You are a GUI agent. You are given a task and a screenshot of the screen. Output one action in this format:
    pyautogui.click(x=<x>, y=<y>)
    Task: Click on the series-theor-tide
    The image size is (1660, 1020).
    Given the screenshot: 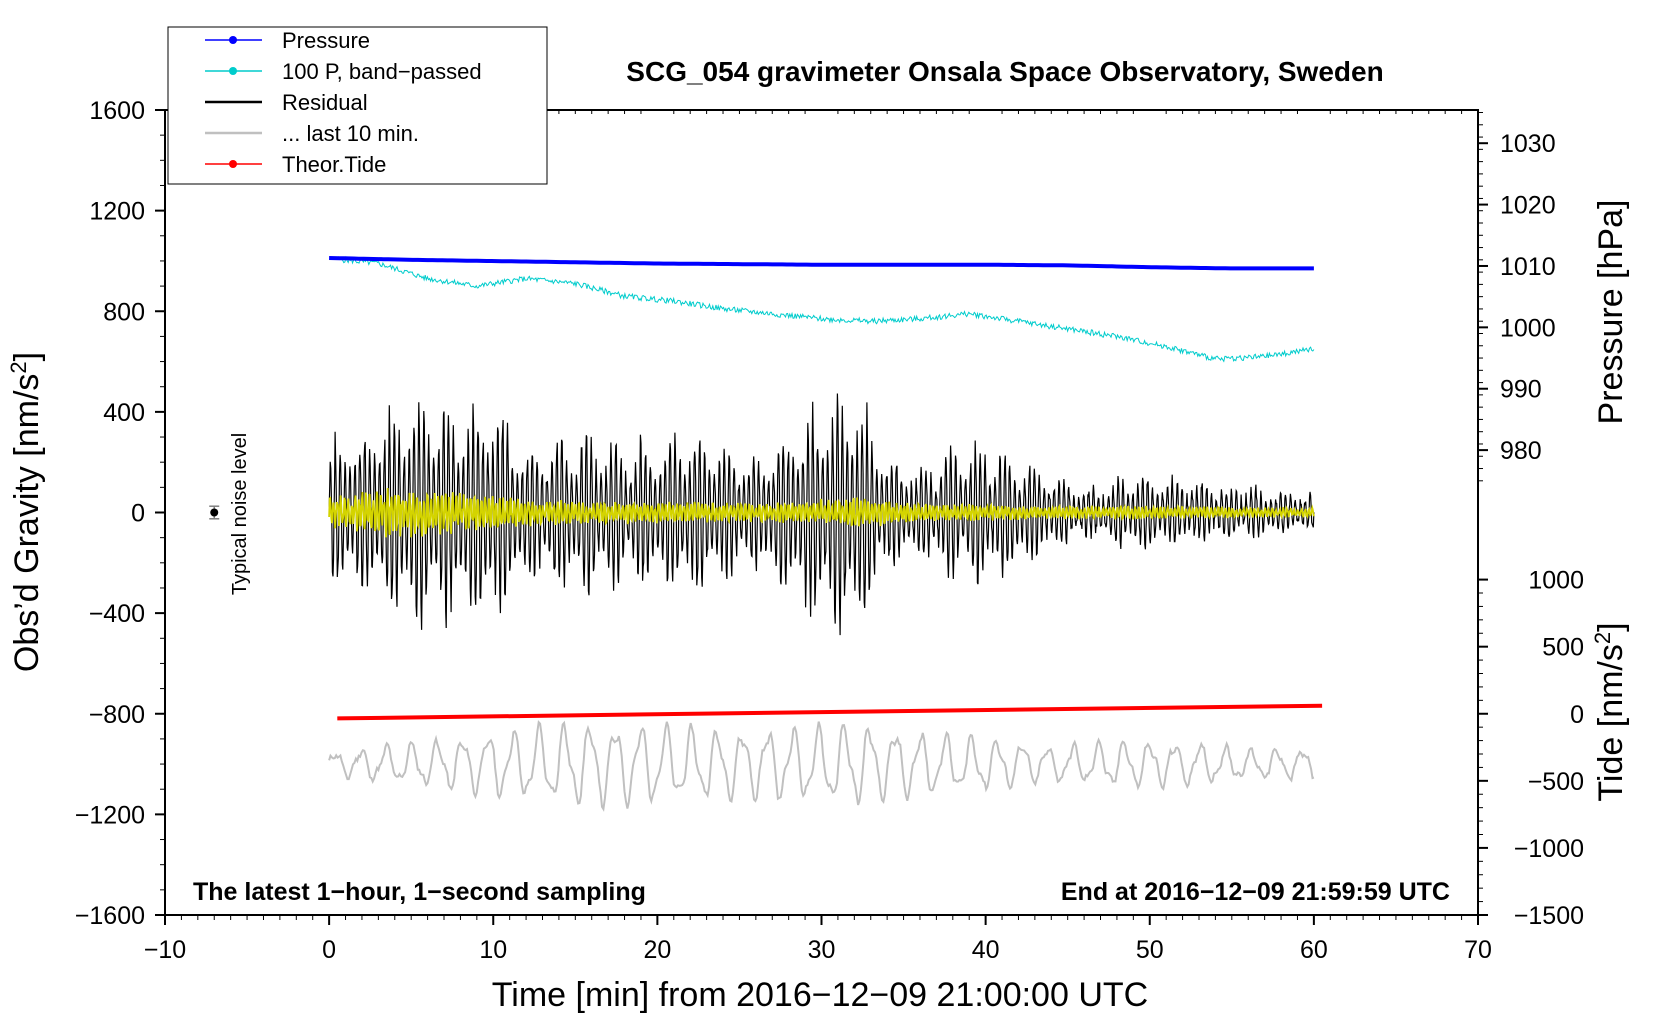 What is the action you would take?
    pyautogui.click(x=830, y=712)
    